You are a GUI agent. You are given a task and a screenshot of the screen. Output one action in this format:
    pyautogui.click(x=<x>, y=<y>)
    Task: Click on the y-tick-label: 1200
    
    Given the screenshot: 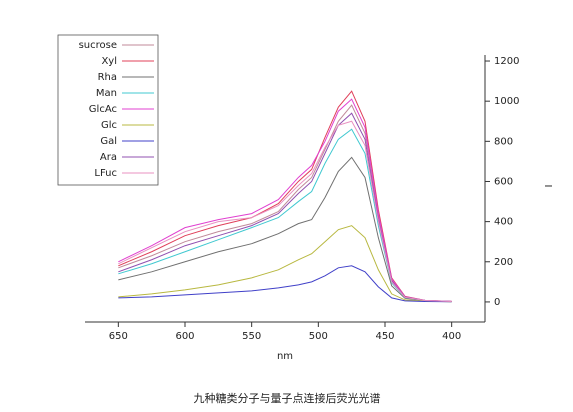 What is the action you would take?
    pyautogui.click(x=506, y=61)
    